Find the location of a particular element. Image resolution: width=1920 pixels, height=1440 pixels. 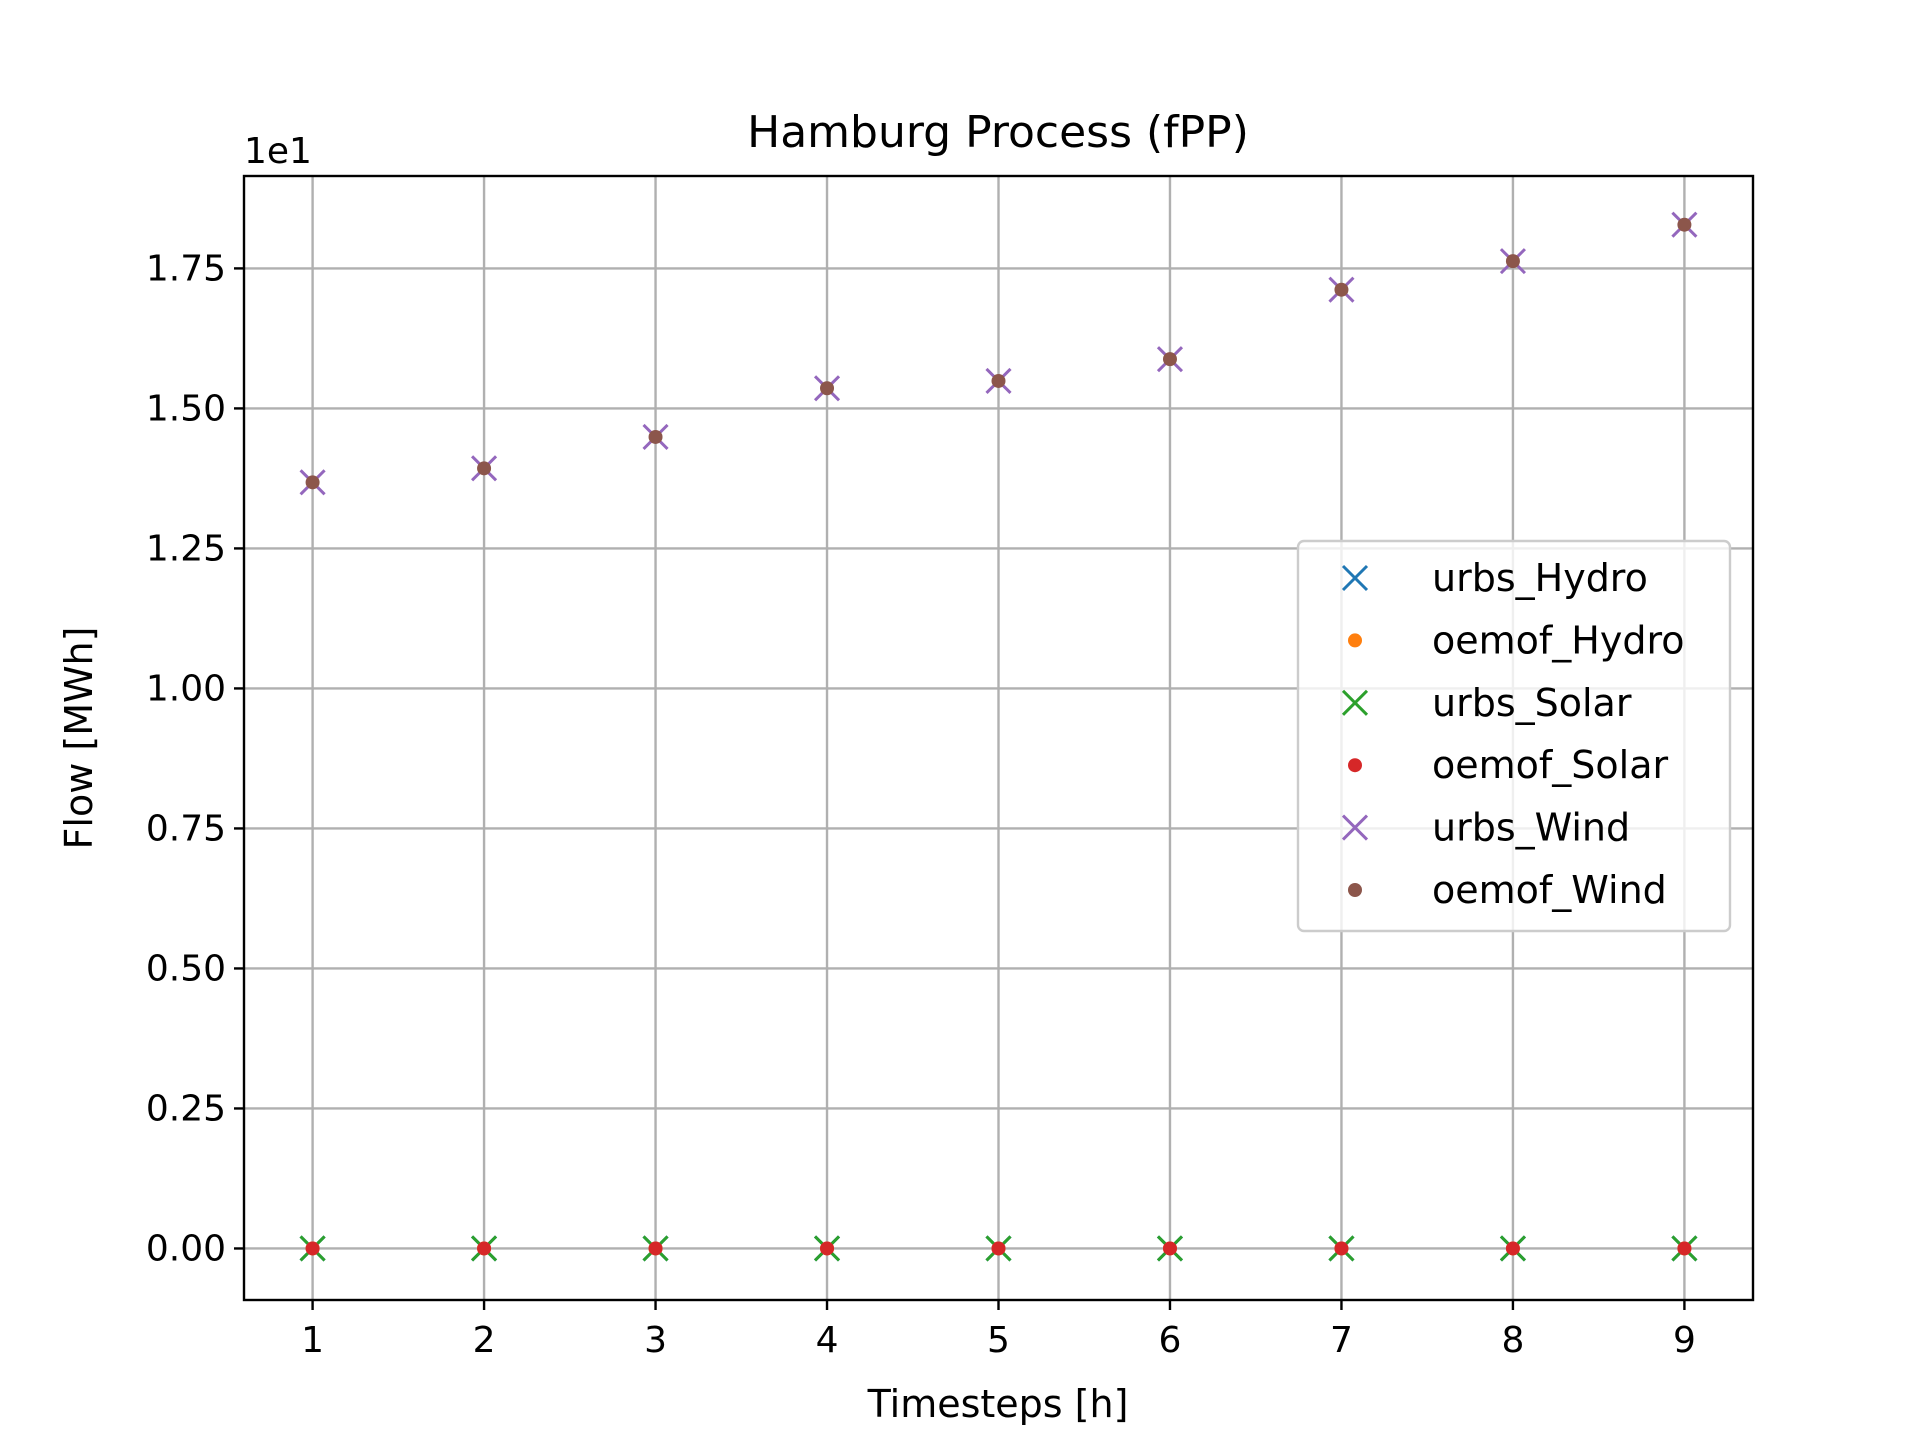

legend-label: oemof_Solar is located at coordinates (1550, 765).